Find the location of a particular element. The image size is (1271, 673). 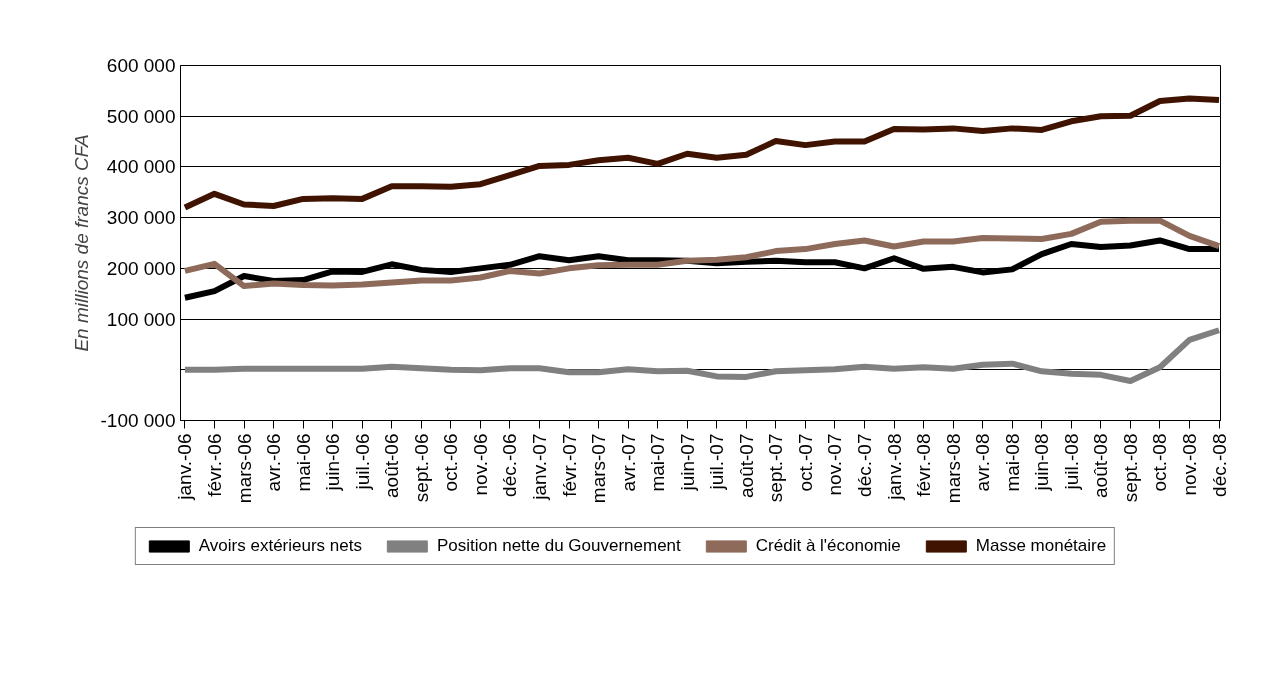

y-tick-label: 300 000 is located at coordinates (141, 218).